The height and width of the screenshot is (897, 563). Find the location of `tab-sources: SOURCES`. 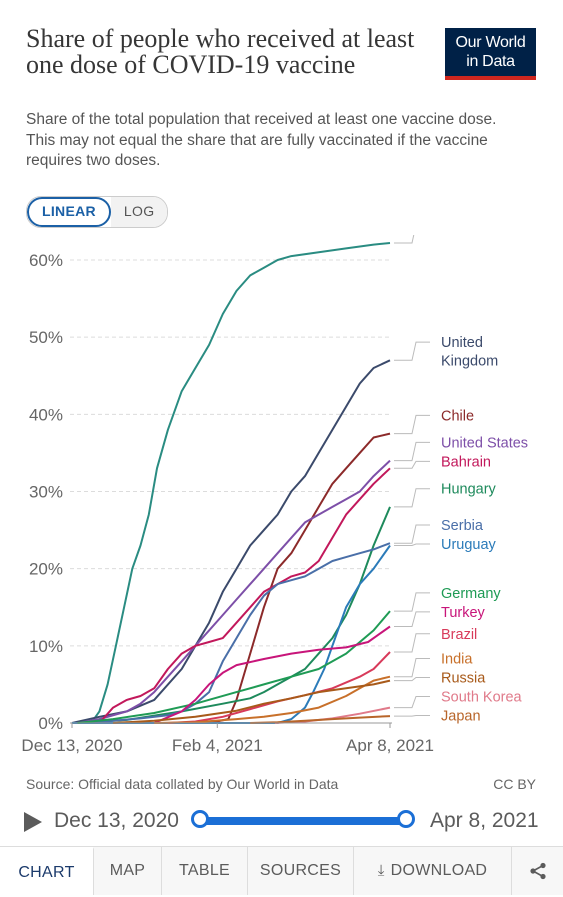

tab-sources: SOURCES is located at coordinates (301, 871).